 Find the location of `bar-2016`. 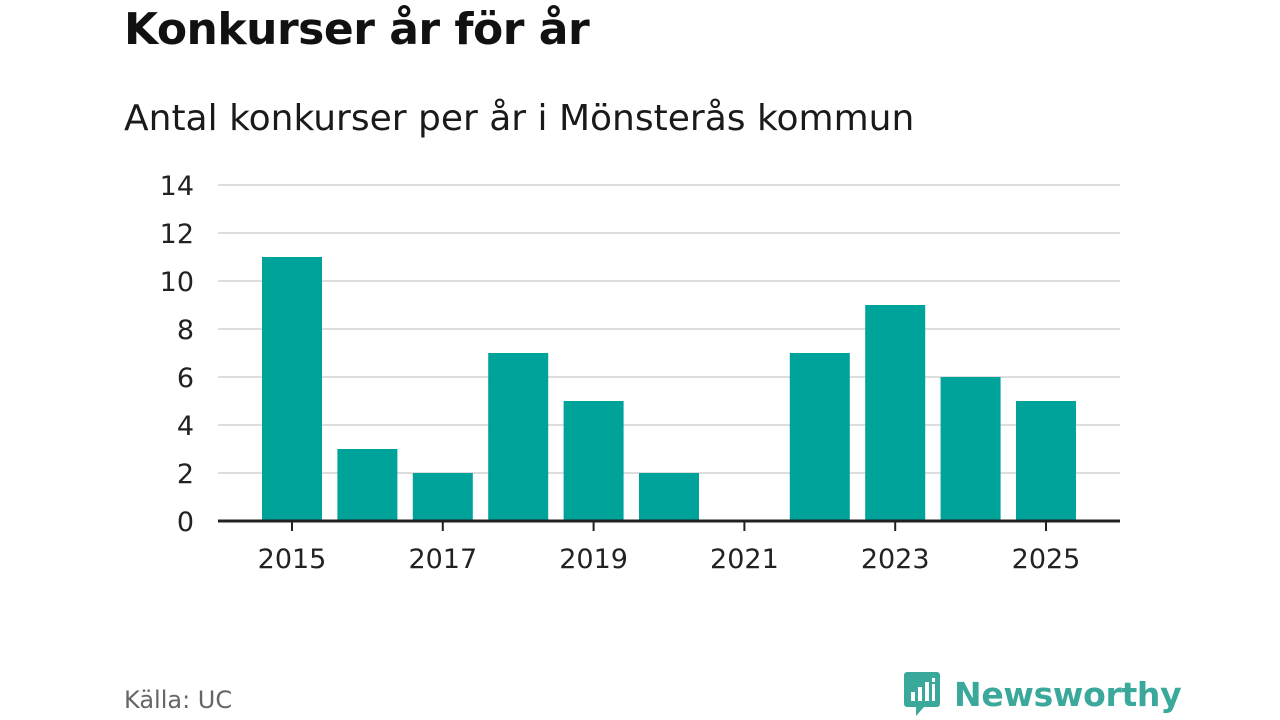

bar-2016 is located at coordinates (367, 485).